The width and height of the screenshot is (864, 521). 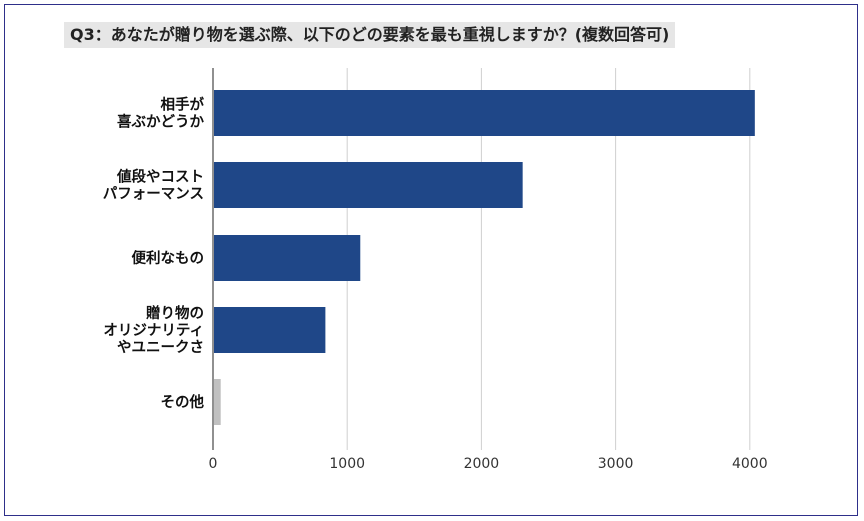 What do you see at coordinates (482, 464) in the screenshot?
I see `x-tick-label: 2000` at bounding box center [482, 464].